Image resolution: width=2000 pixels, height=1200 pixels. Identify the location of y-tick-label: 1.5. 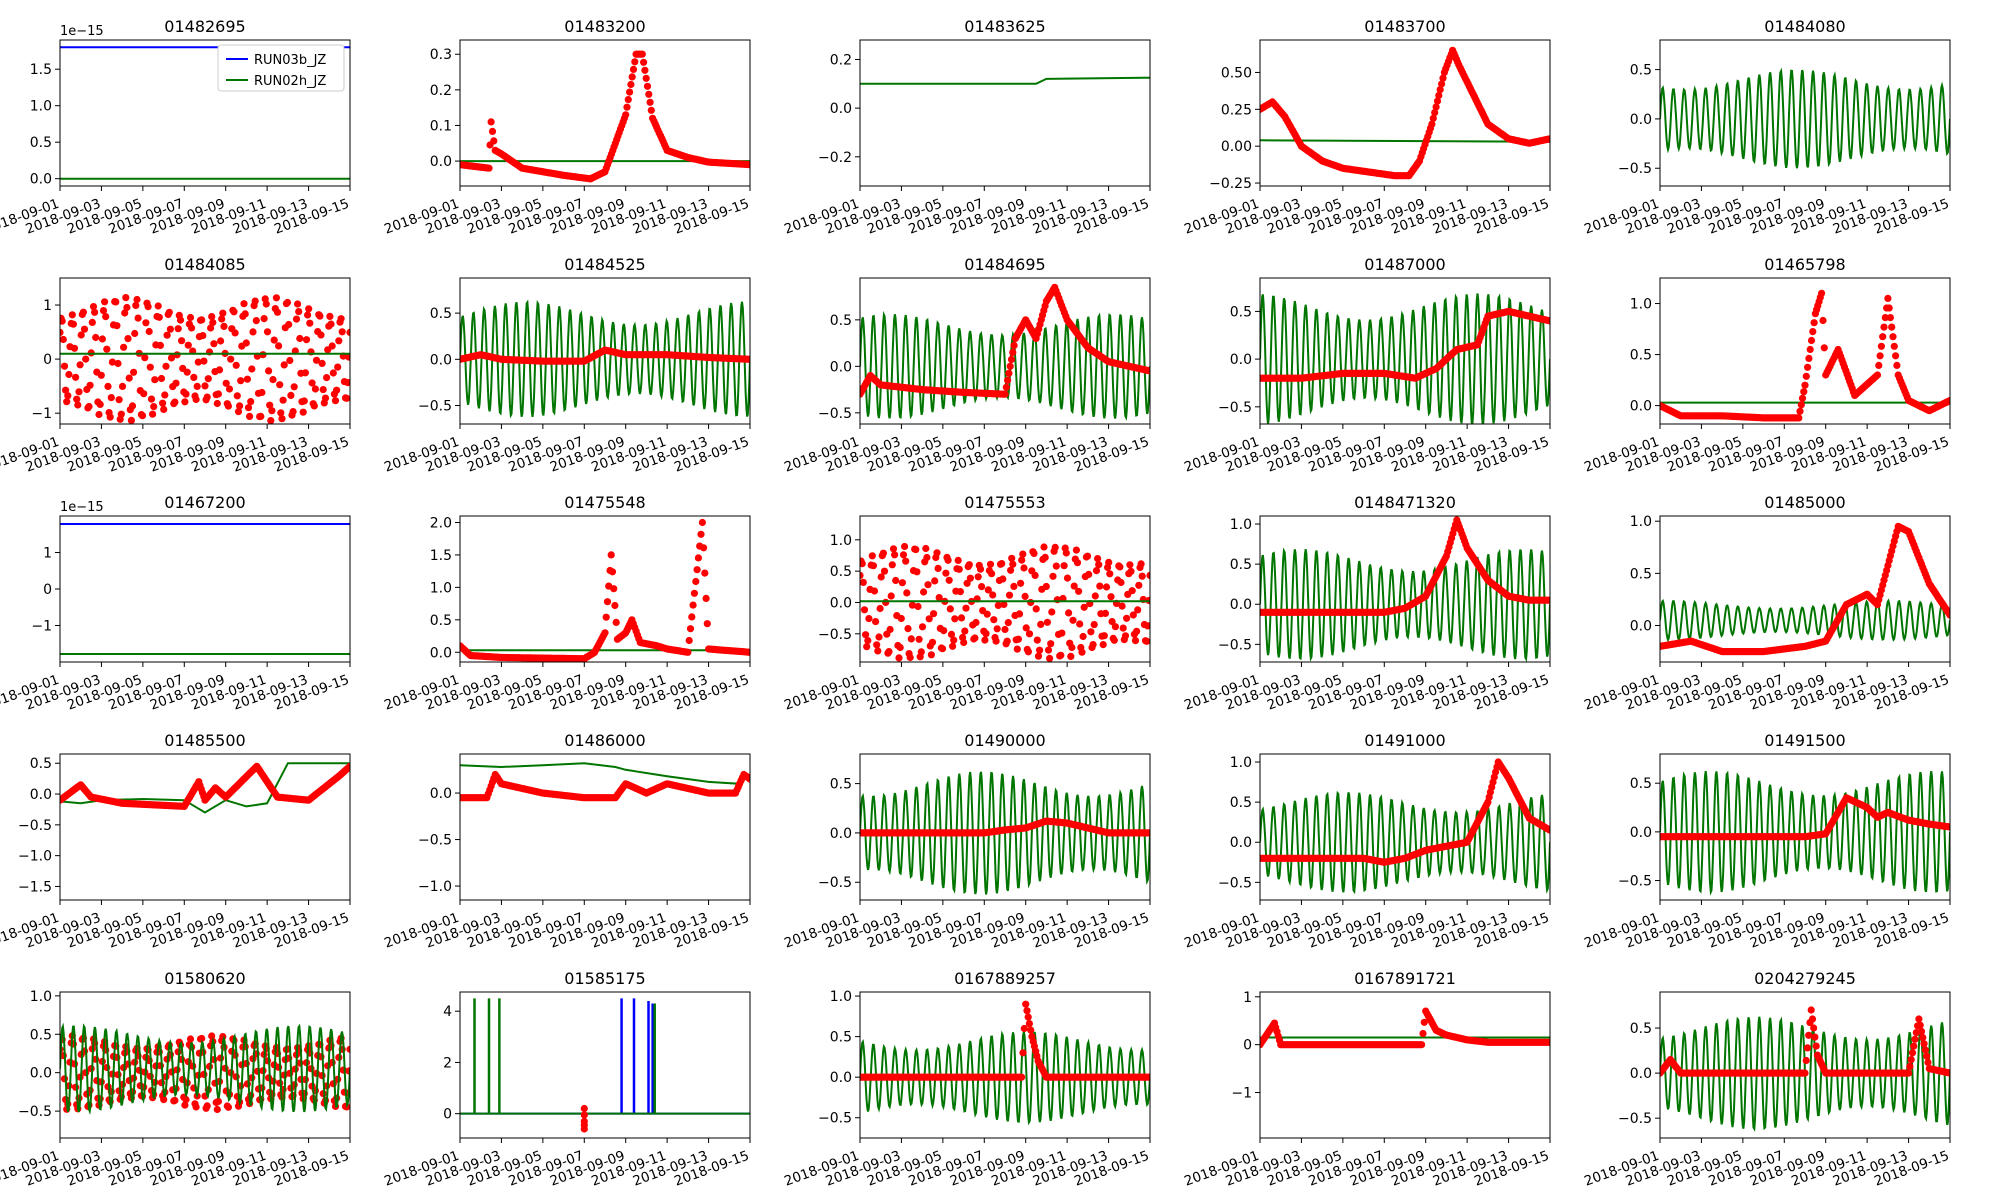
(441, 556).